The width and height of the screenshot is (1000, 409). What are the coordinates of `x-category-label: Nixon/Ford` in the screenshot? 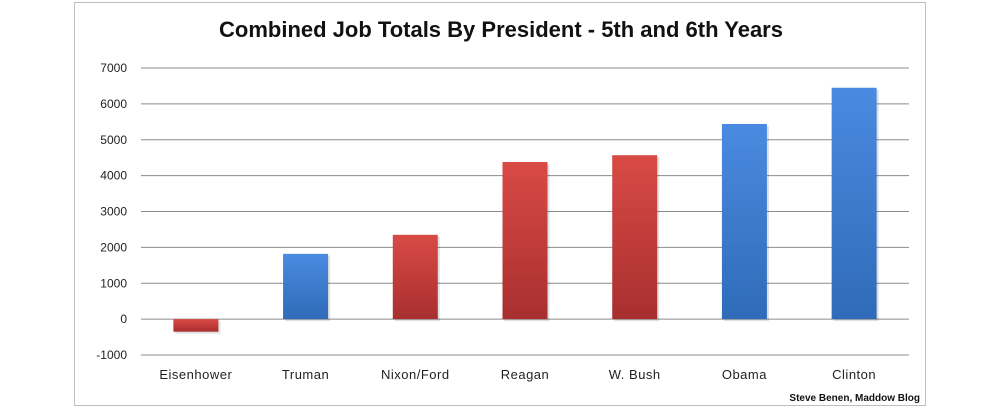 It's located at (415, 374).